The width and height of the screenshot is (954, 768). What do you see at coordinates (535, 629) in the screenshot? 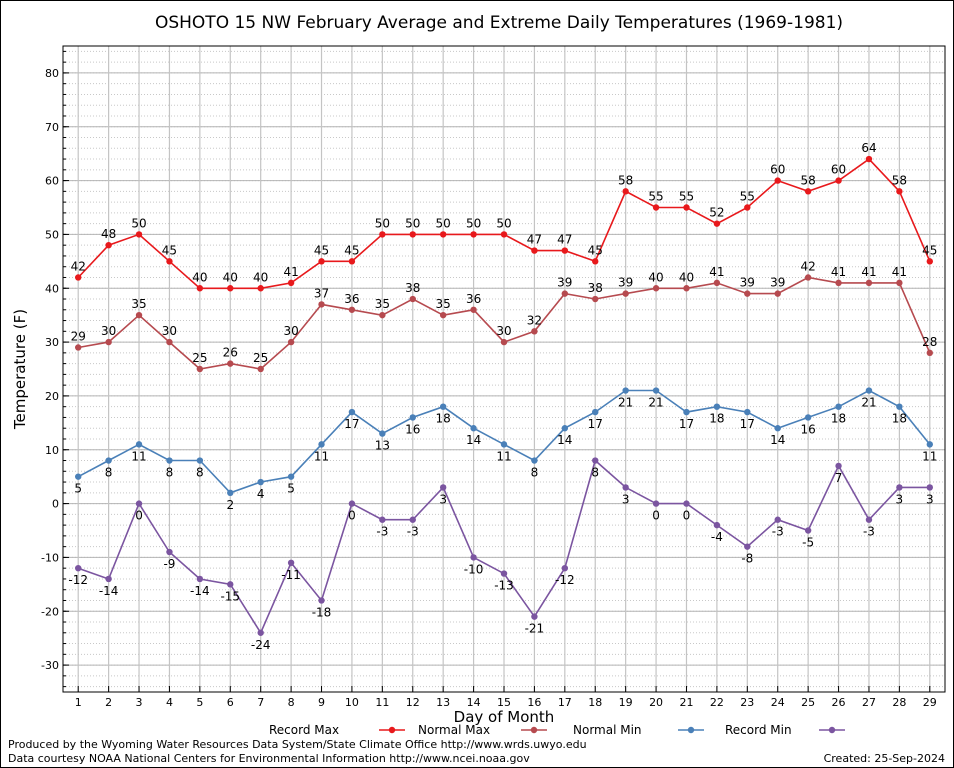
I see `data-label: -21` at bounding box center [535, 629].